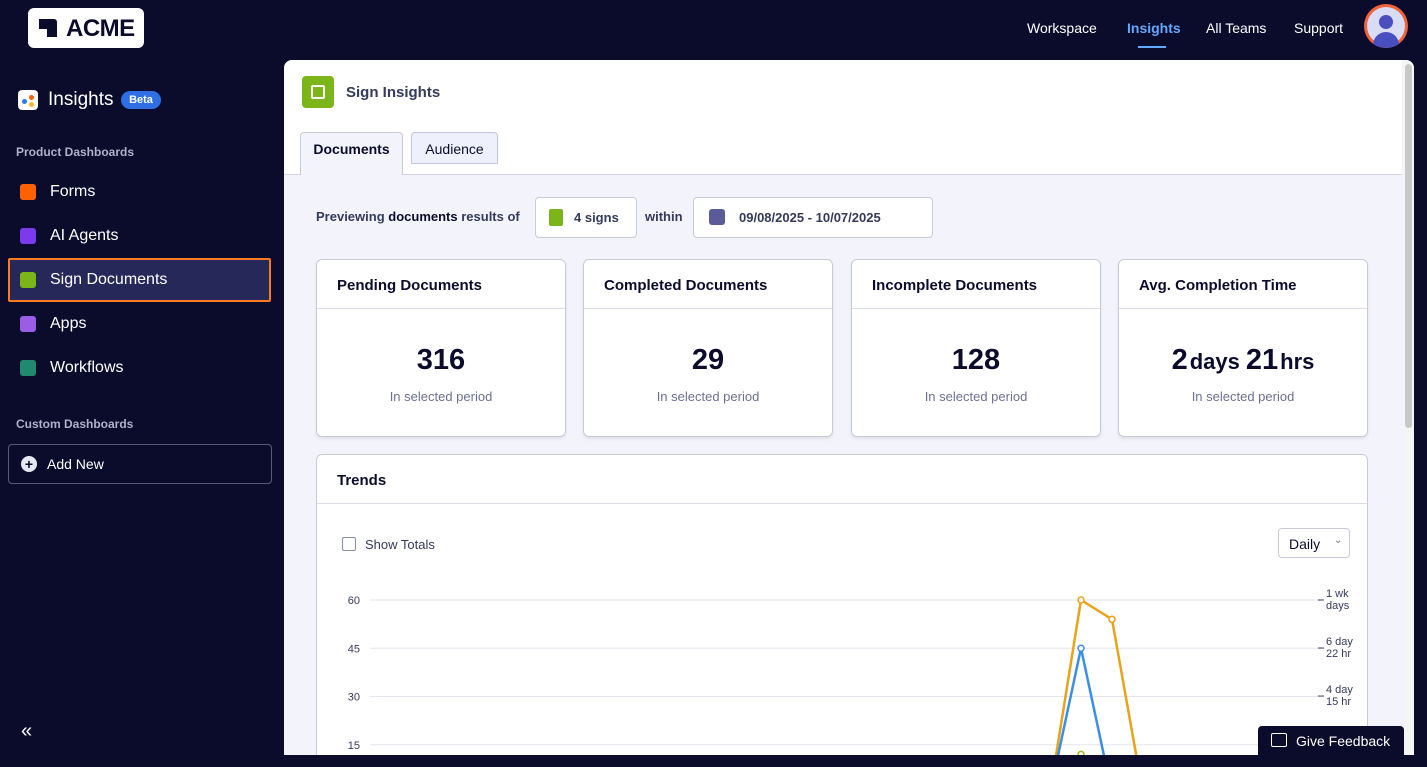 This screenshot has width=1427, height=767. I want to click on date-picker: 09/08/2025 - 10/07/2025, so click(813, 217).